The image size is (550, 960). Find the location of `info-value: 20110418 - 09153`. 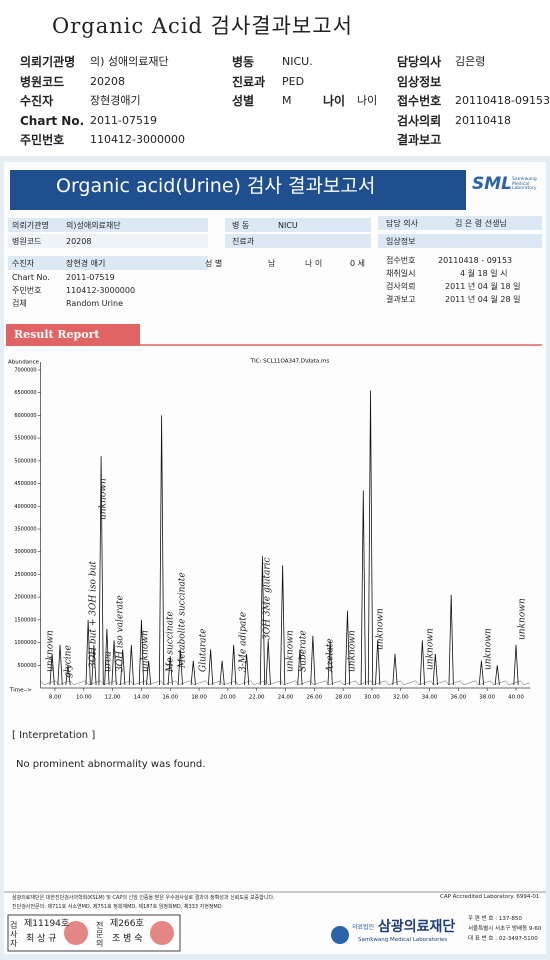

info-value: 20110418 - 09153 is located at coordinates (475, 260).